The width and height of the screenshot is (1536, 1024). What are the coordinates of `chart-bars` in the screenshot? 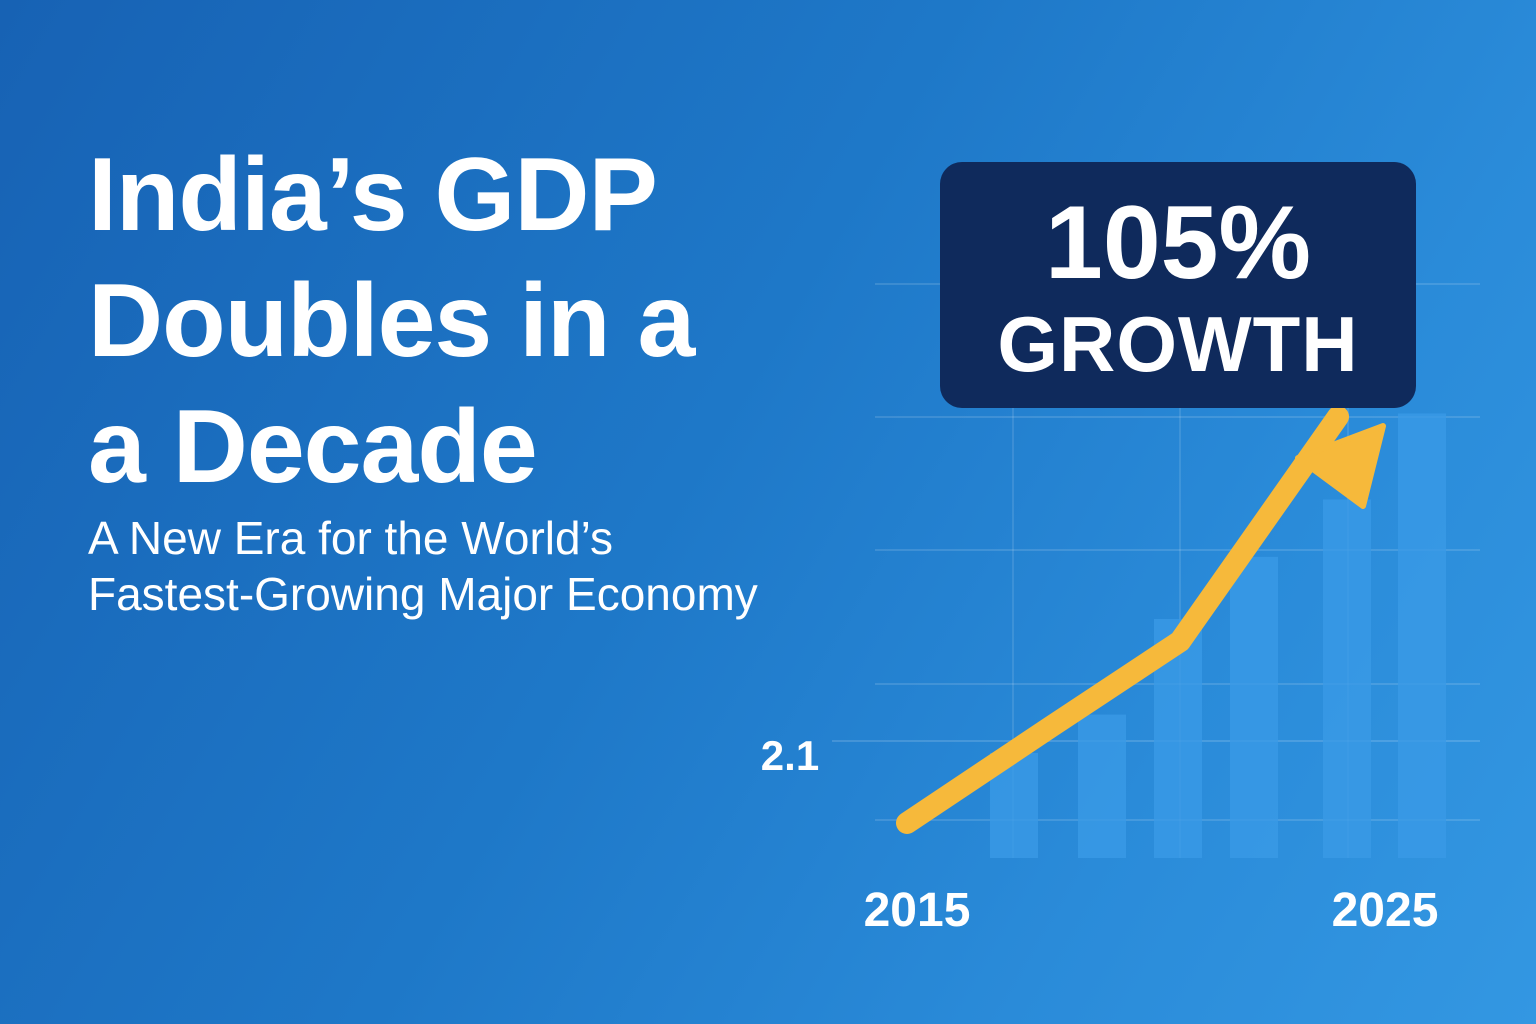 It's located at (1218, 635).